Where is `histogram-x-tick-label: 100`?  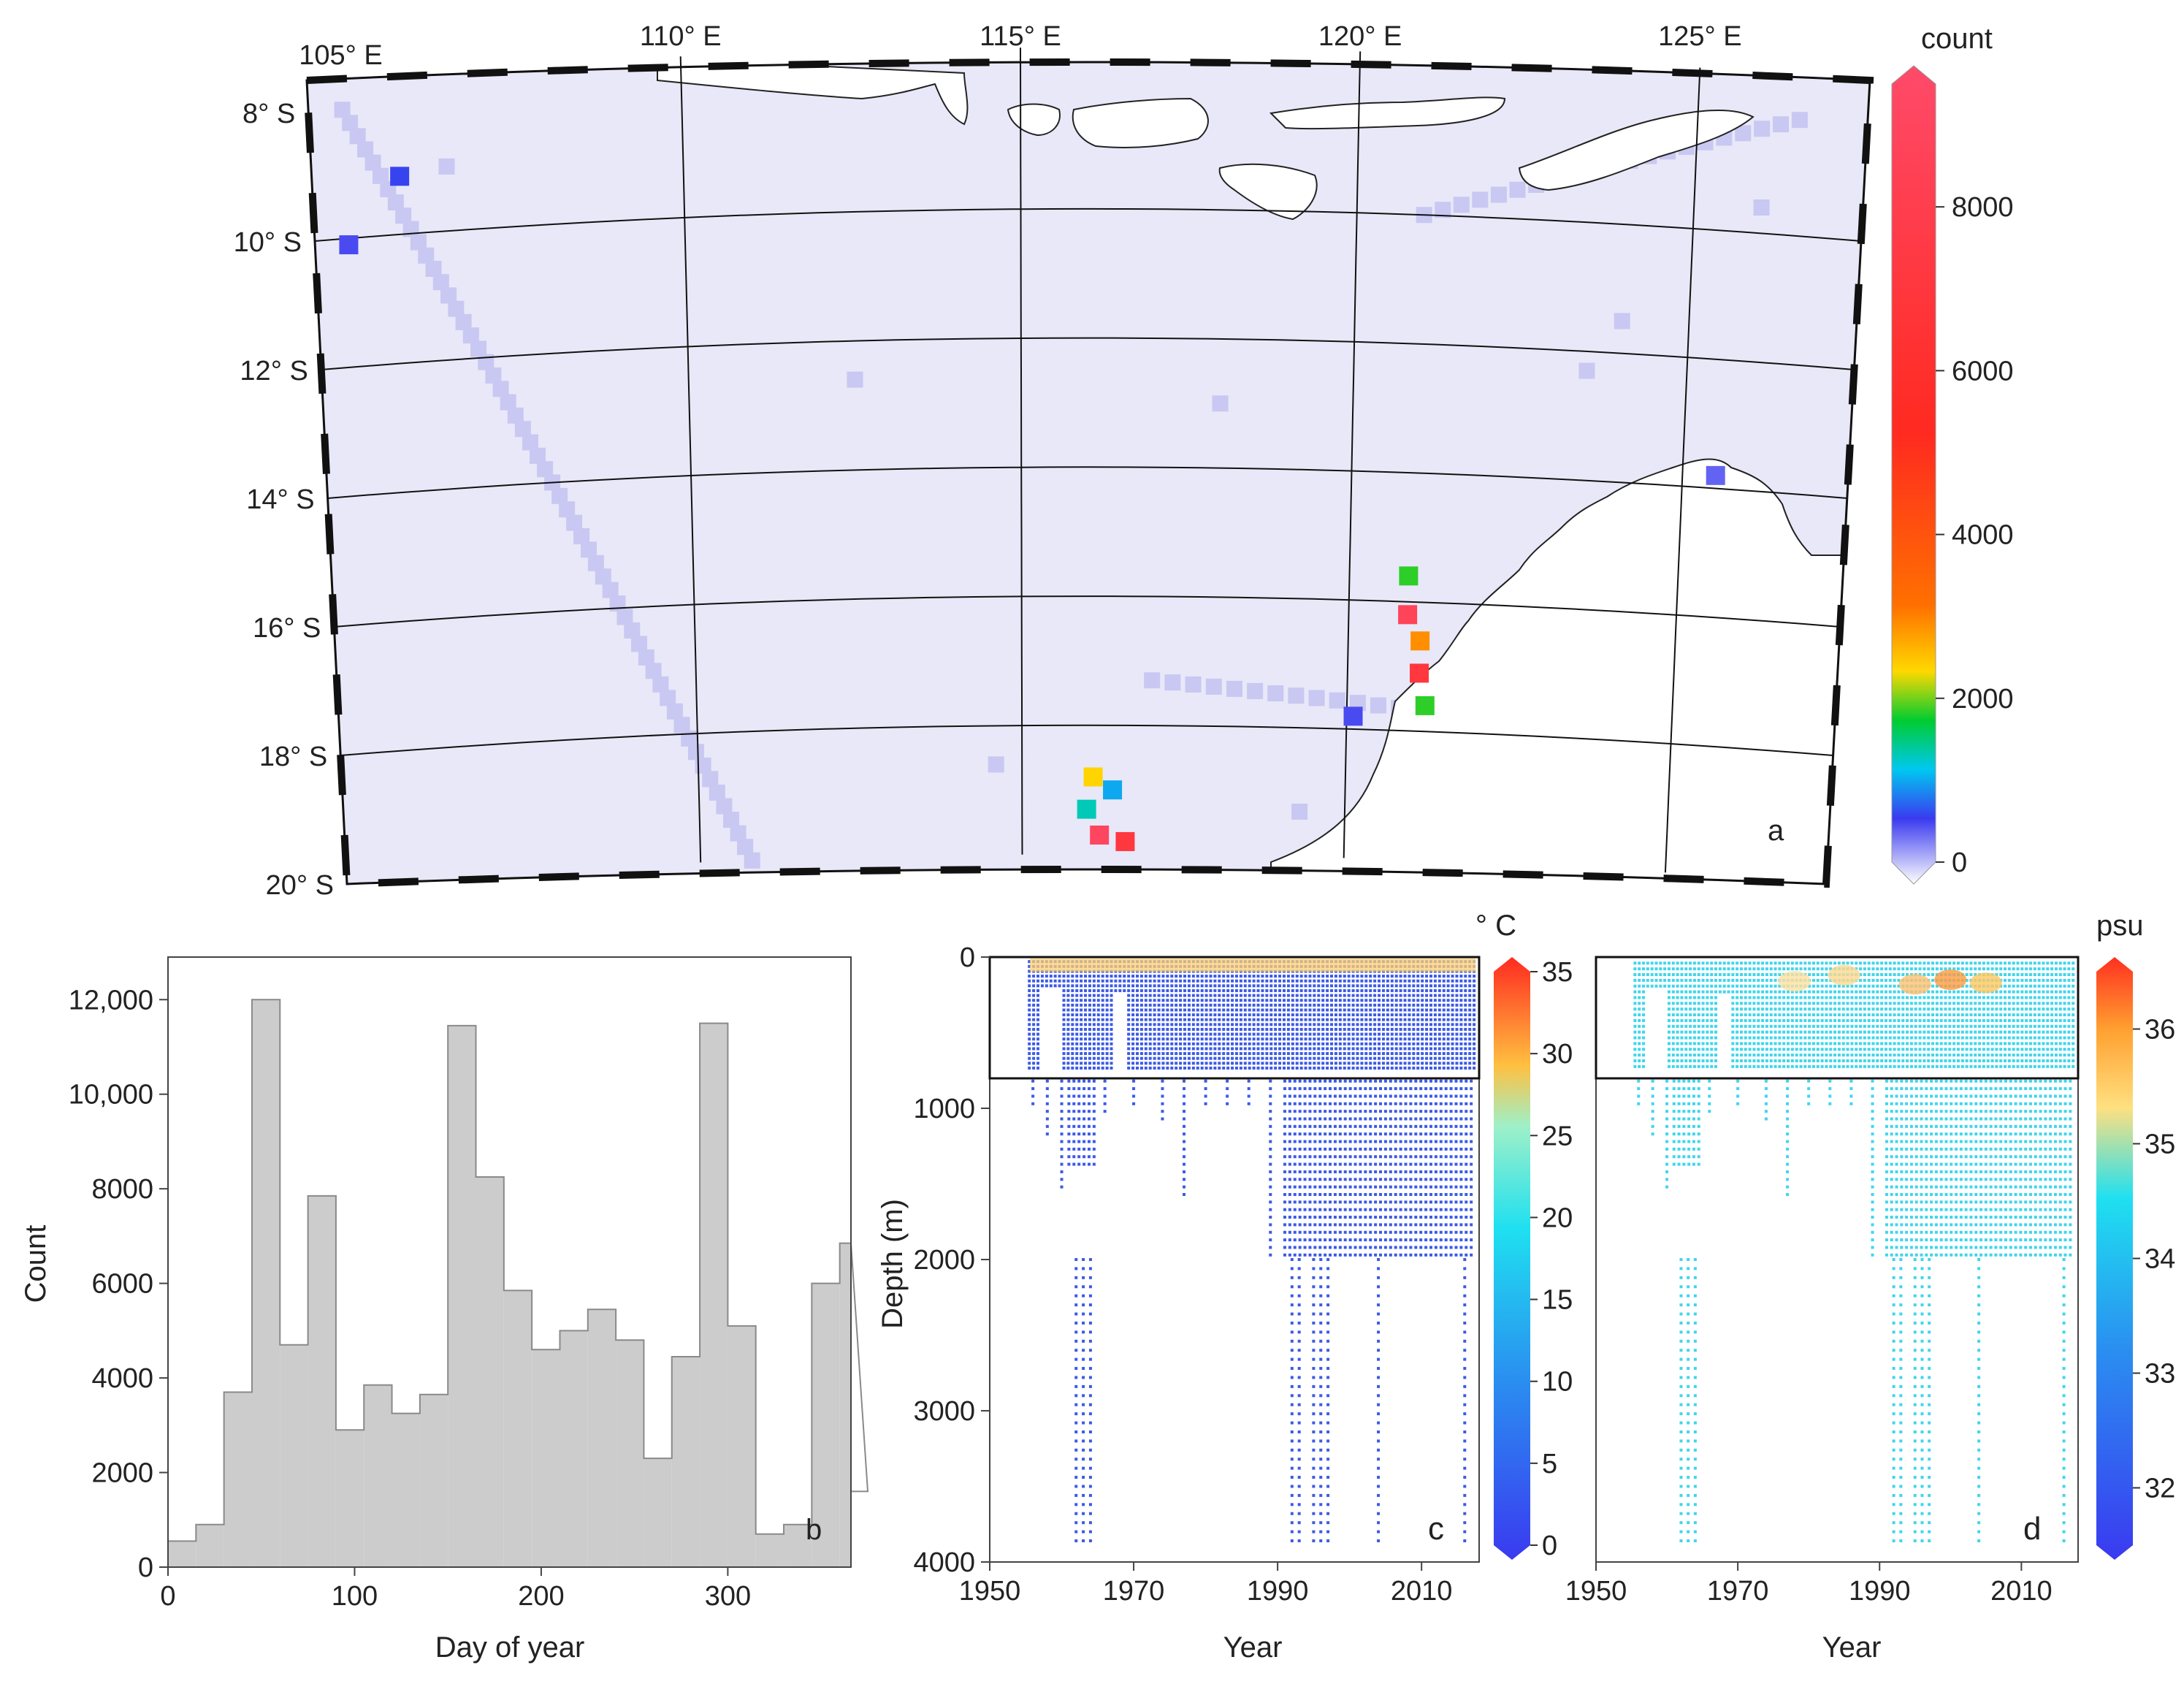 histogram-x-tick-label: 100 is located at coordinates (355, 1596).